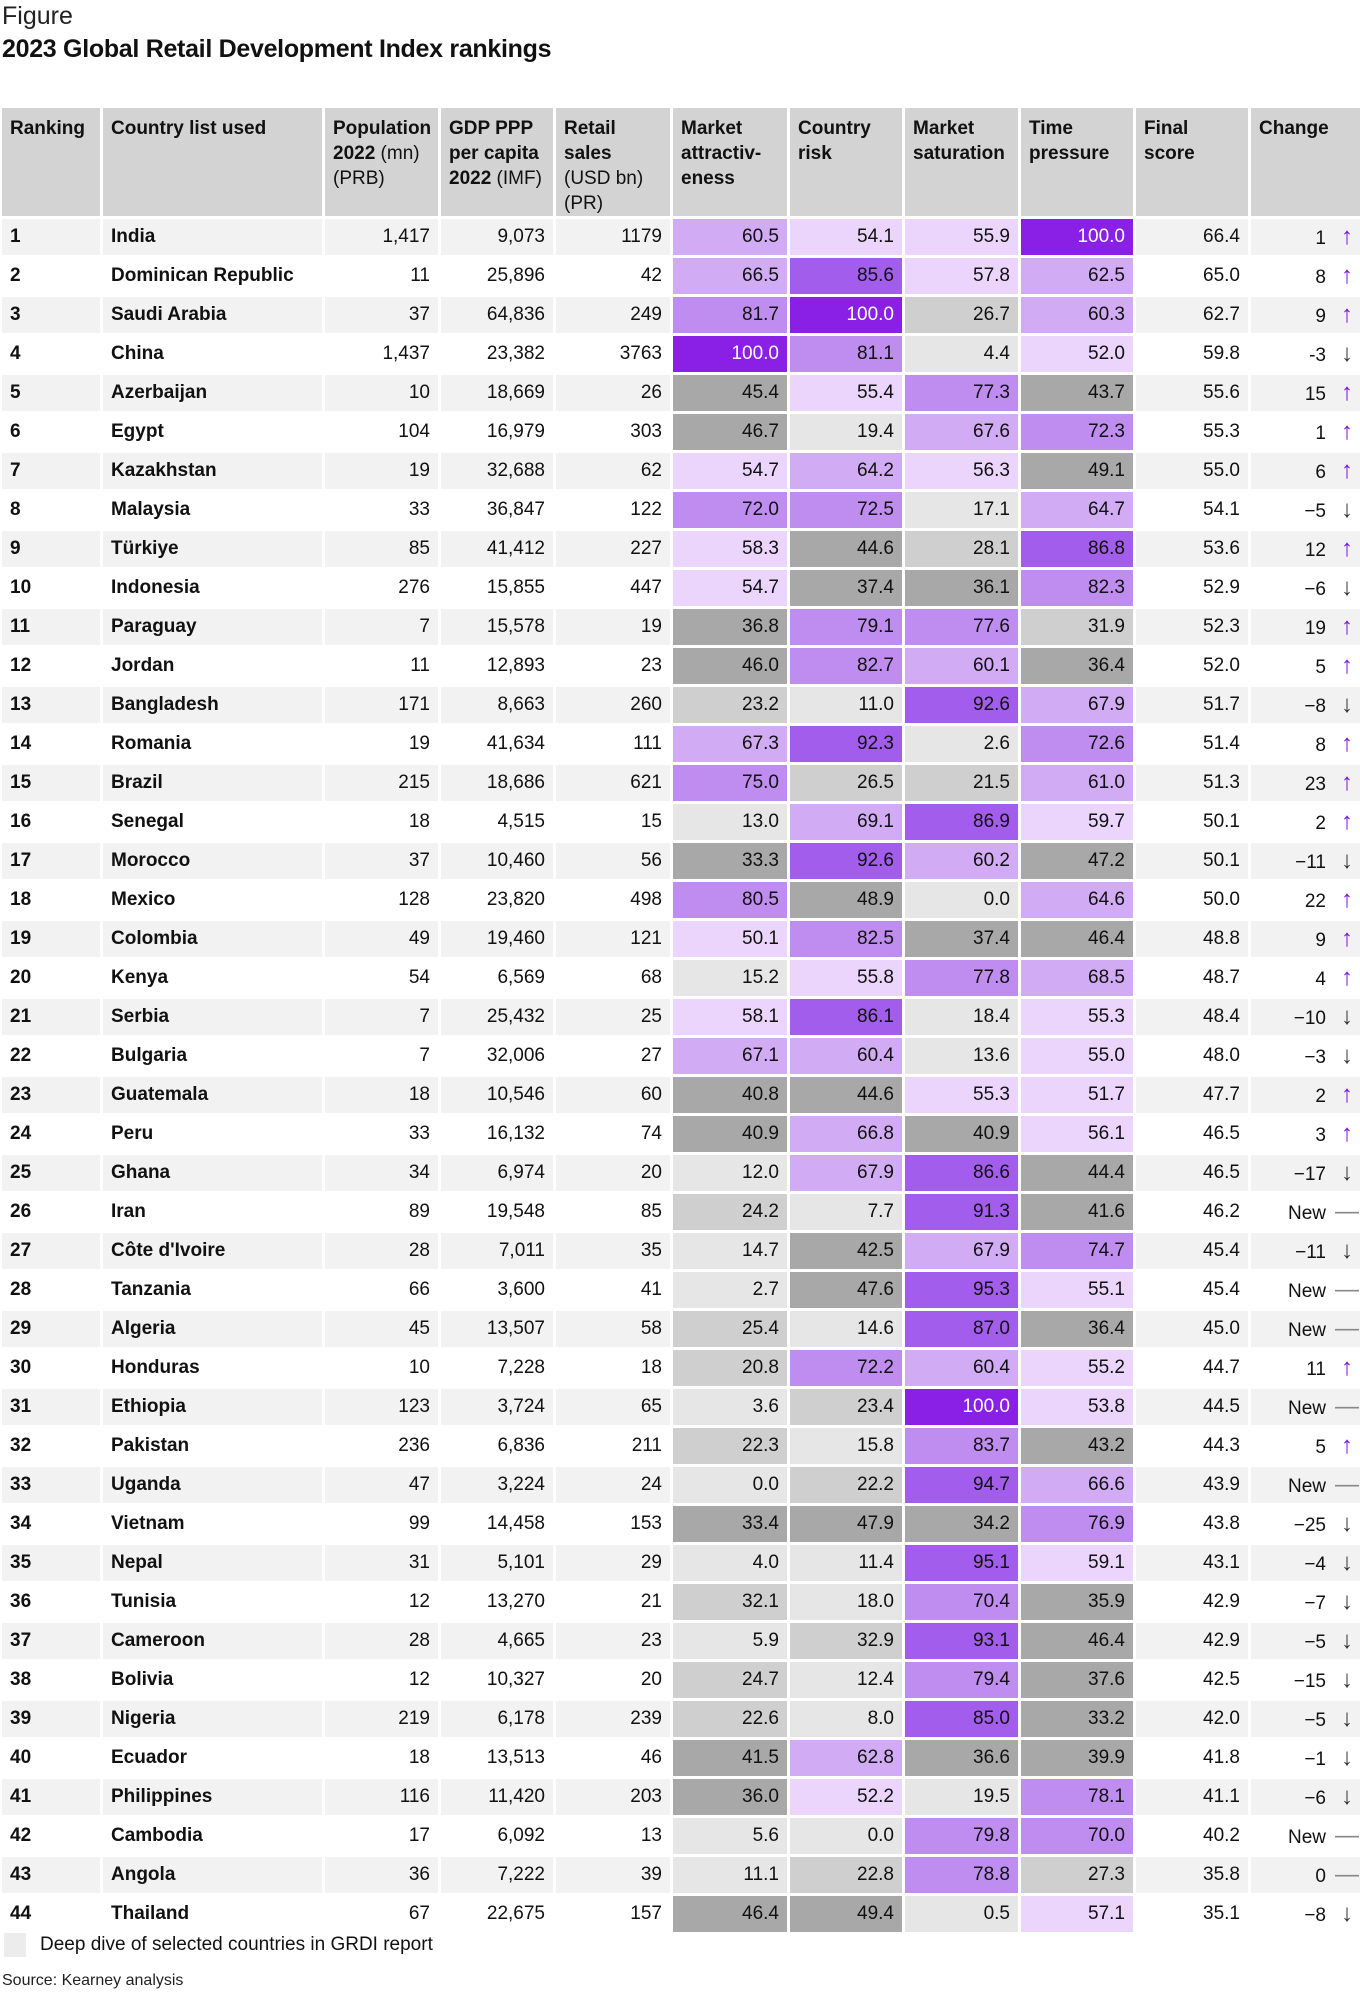 Image resolution: width=1360 pixels, height=2000 pixels. I want to click on cell-country: Bangladesh, so click(212, 706).